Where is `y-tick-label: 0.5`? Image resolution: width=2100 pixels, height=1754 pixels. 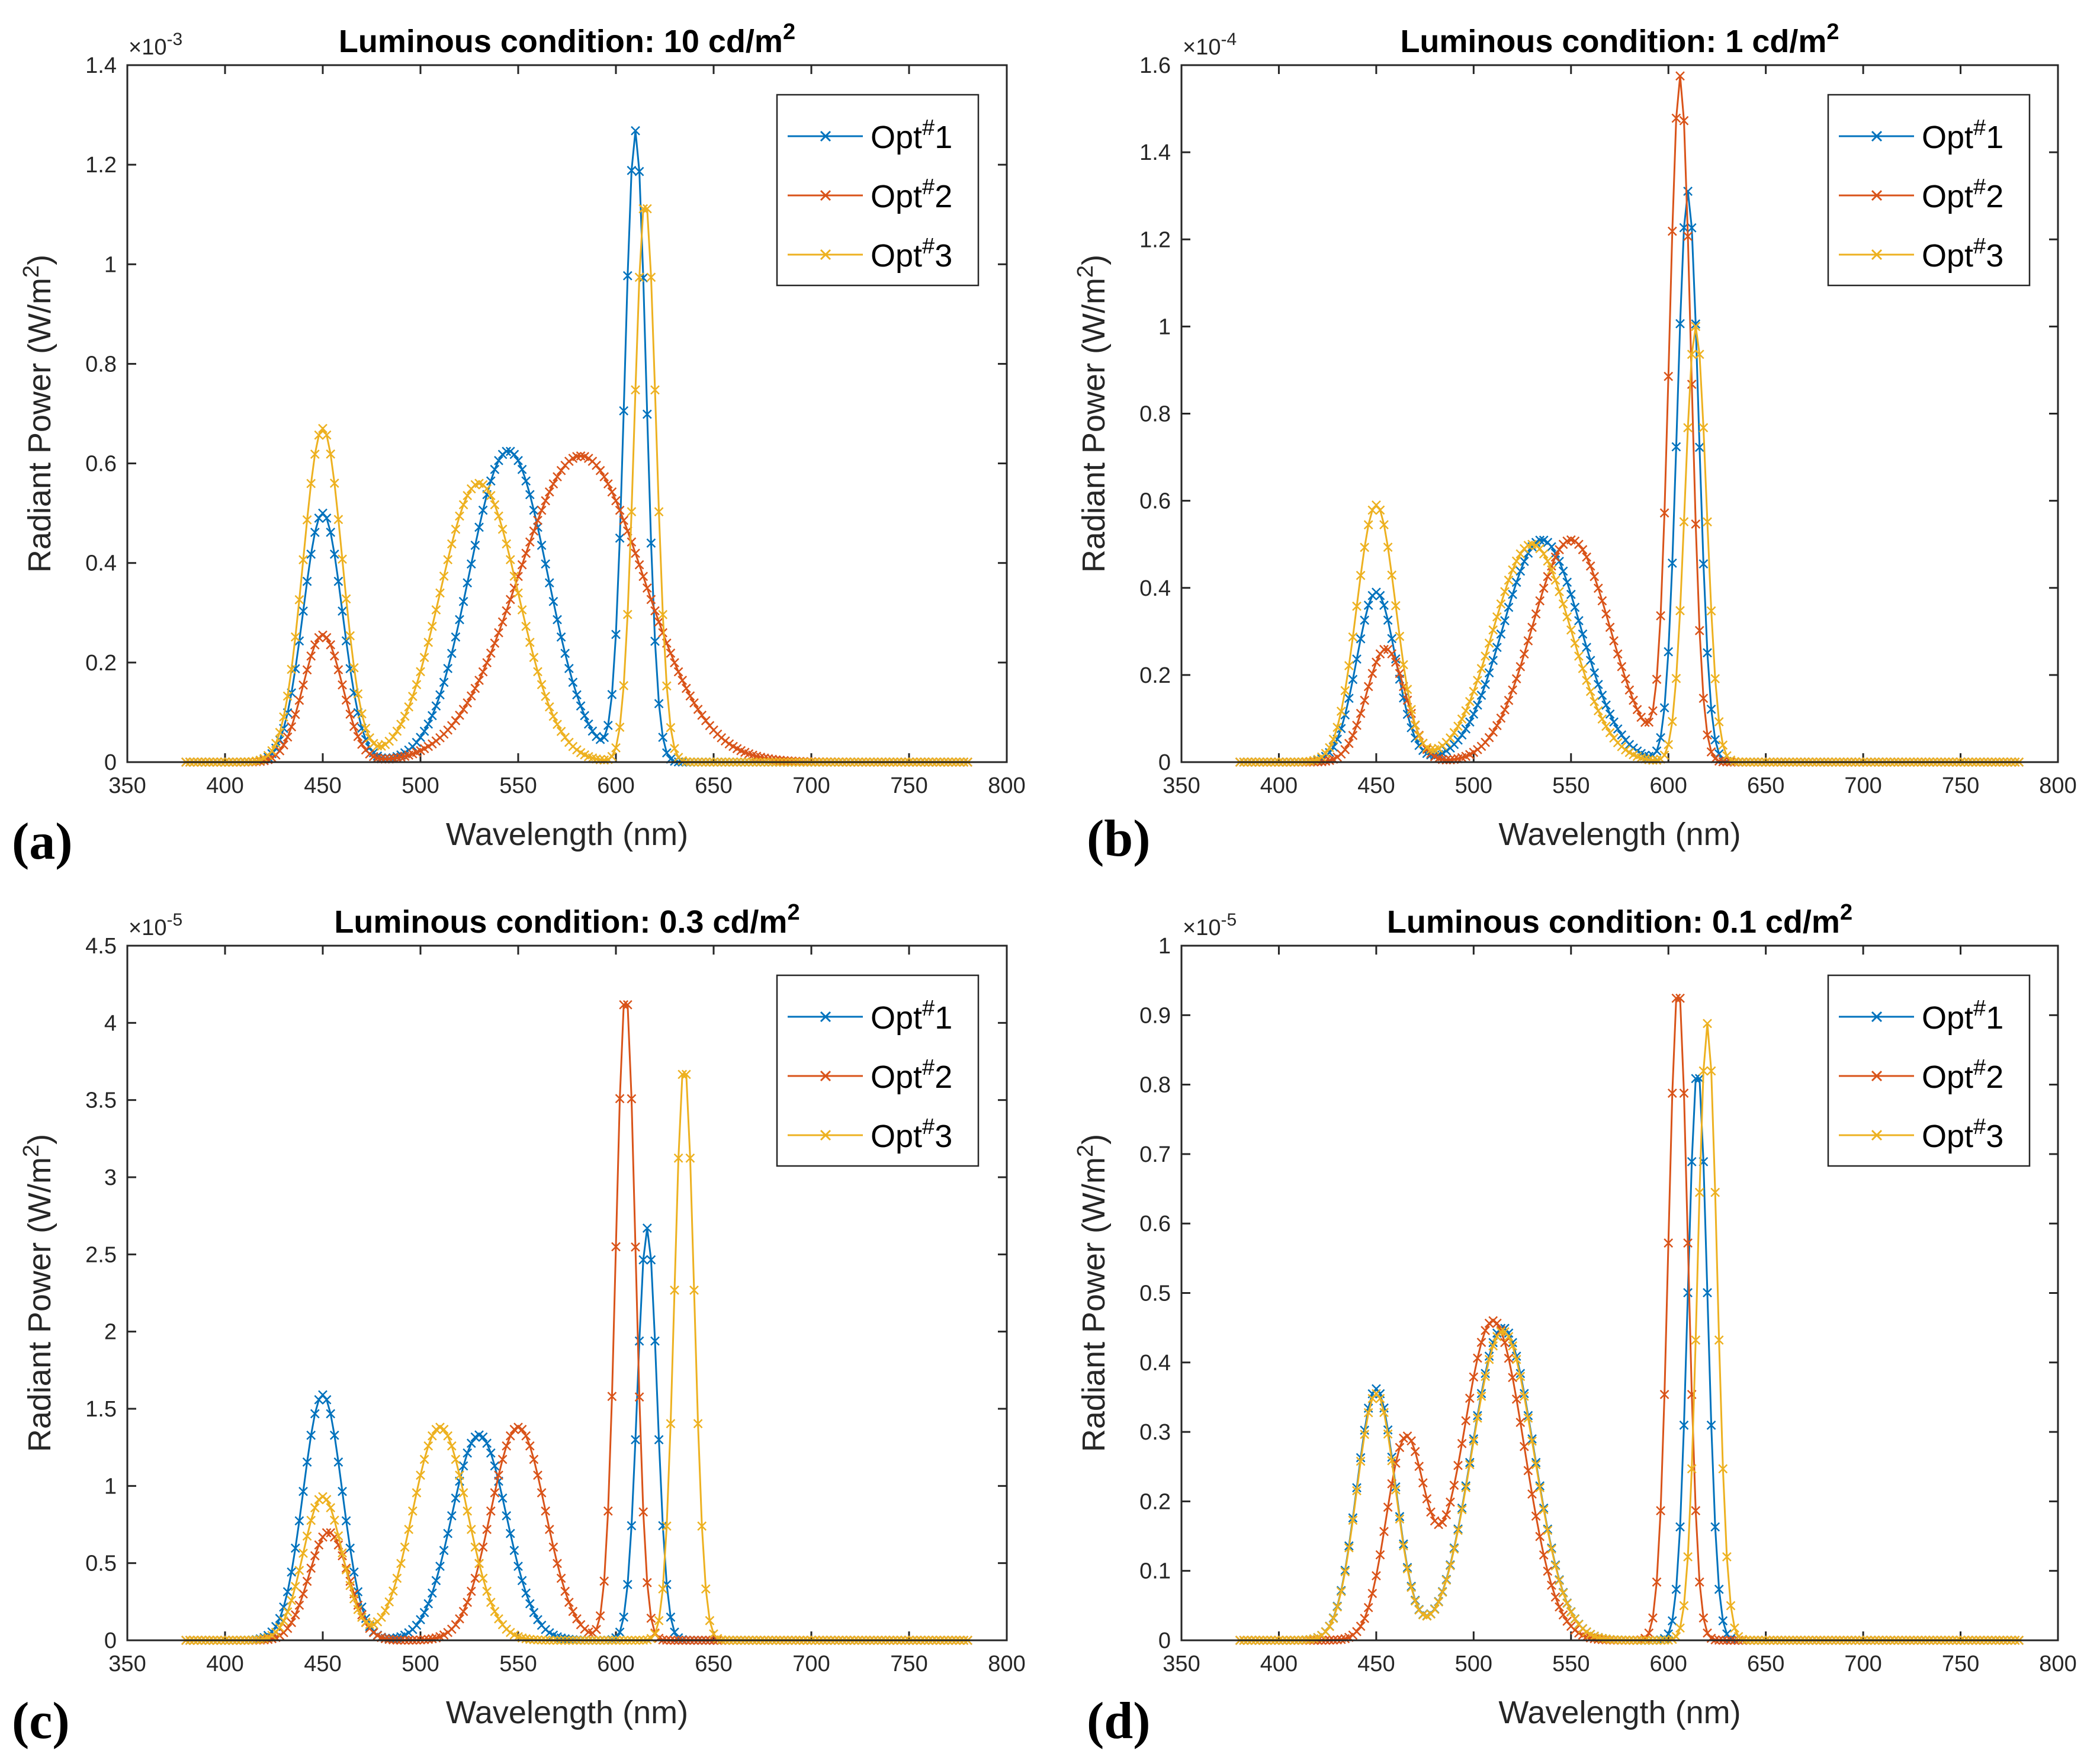
y-tick-label: 0.5 is located at coordinates (1155, 1293).